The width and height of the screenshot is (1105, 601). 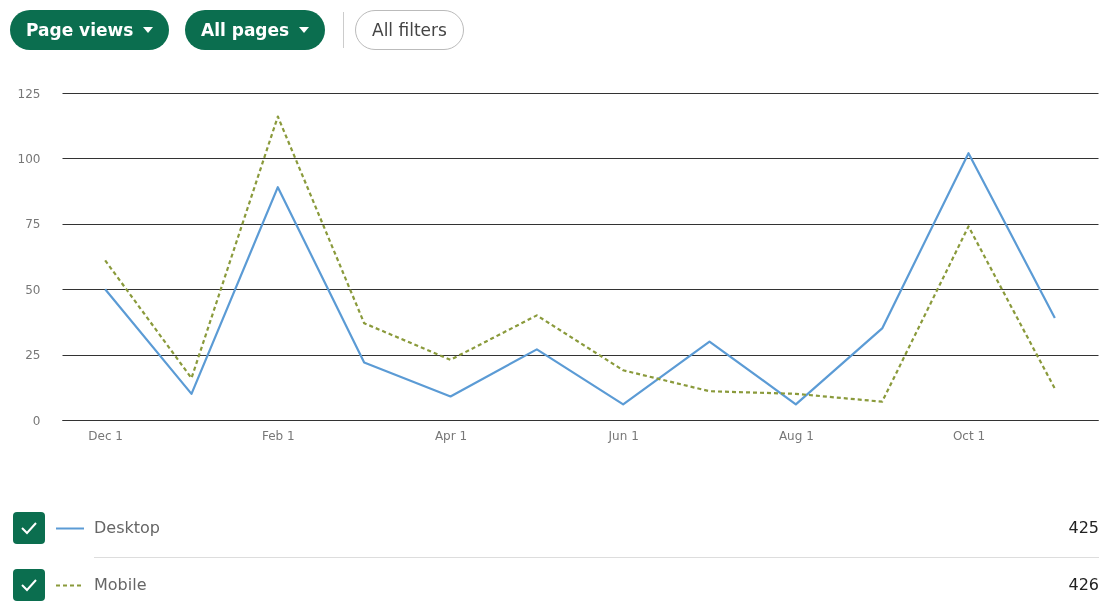 I want to click on x-tick-label: Jun 1, so click(x=623, y=435).